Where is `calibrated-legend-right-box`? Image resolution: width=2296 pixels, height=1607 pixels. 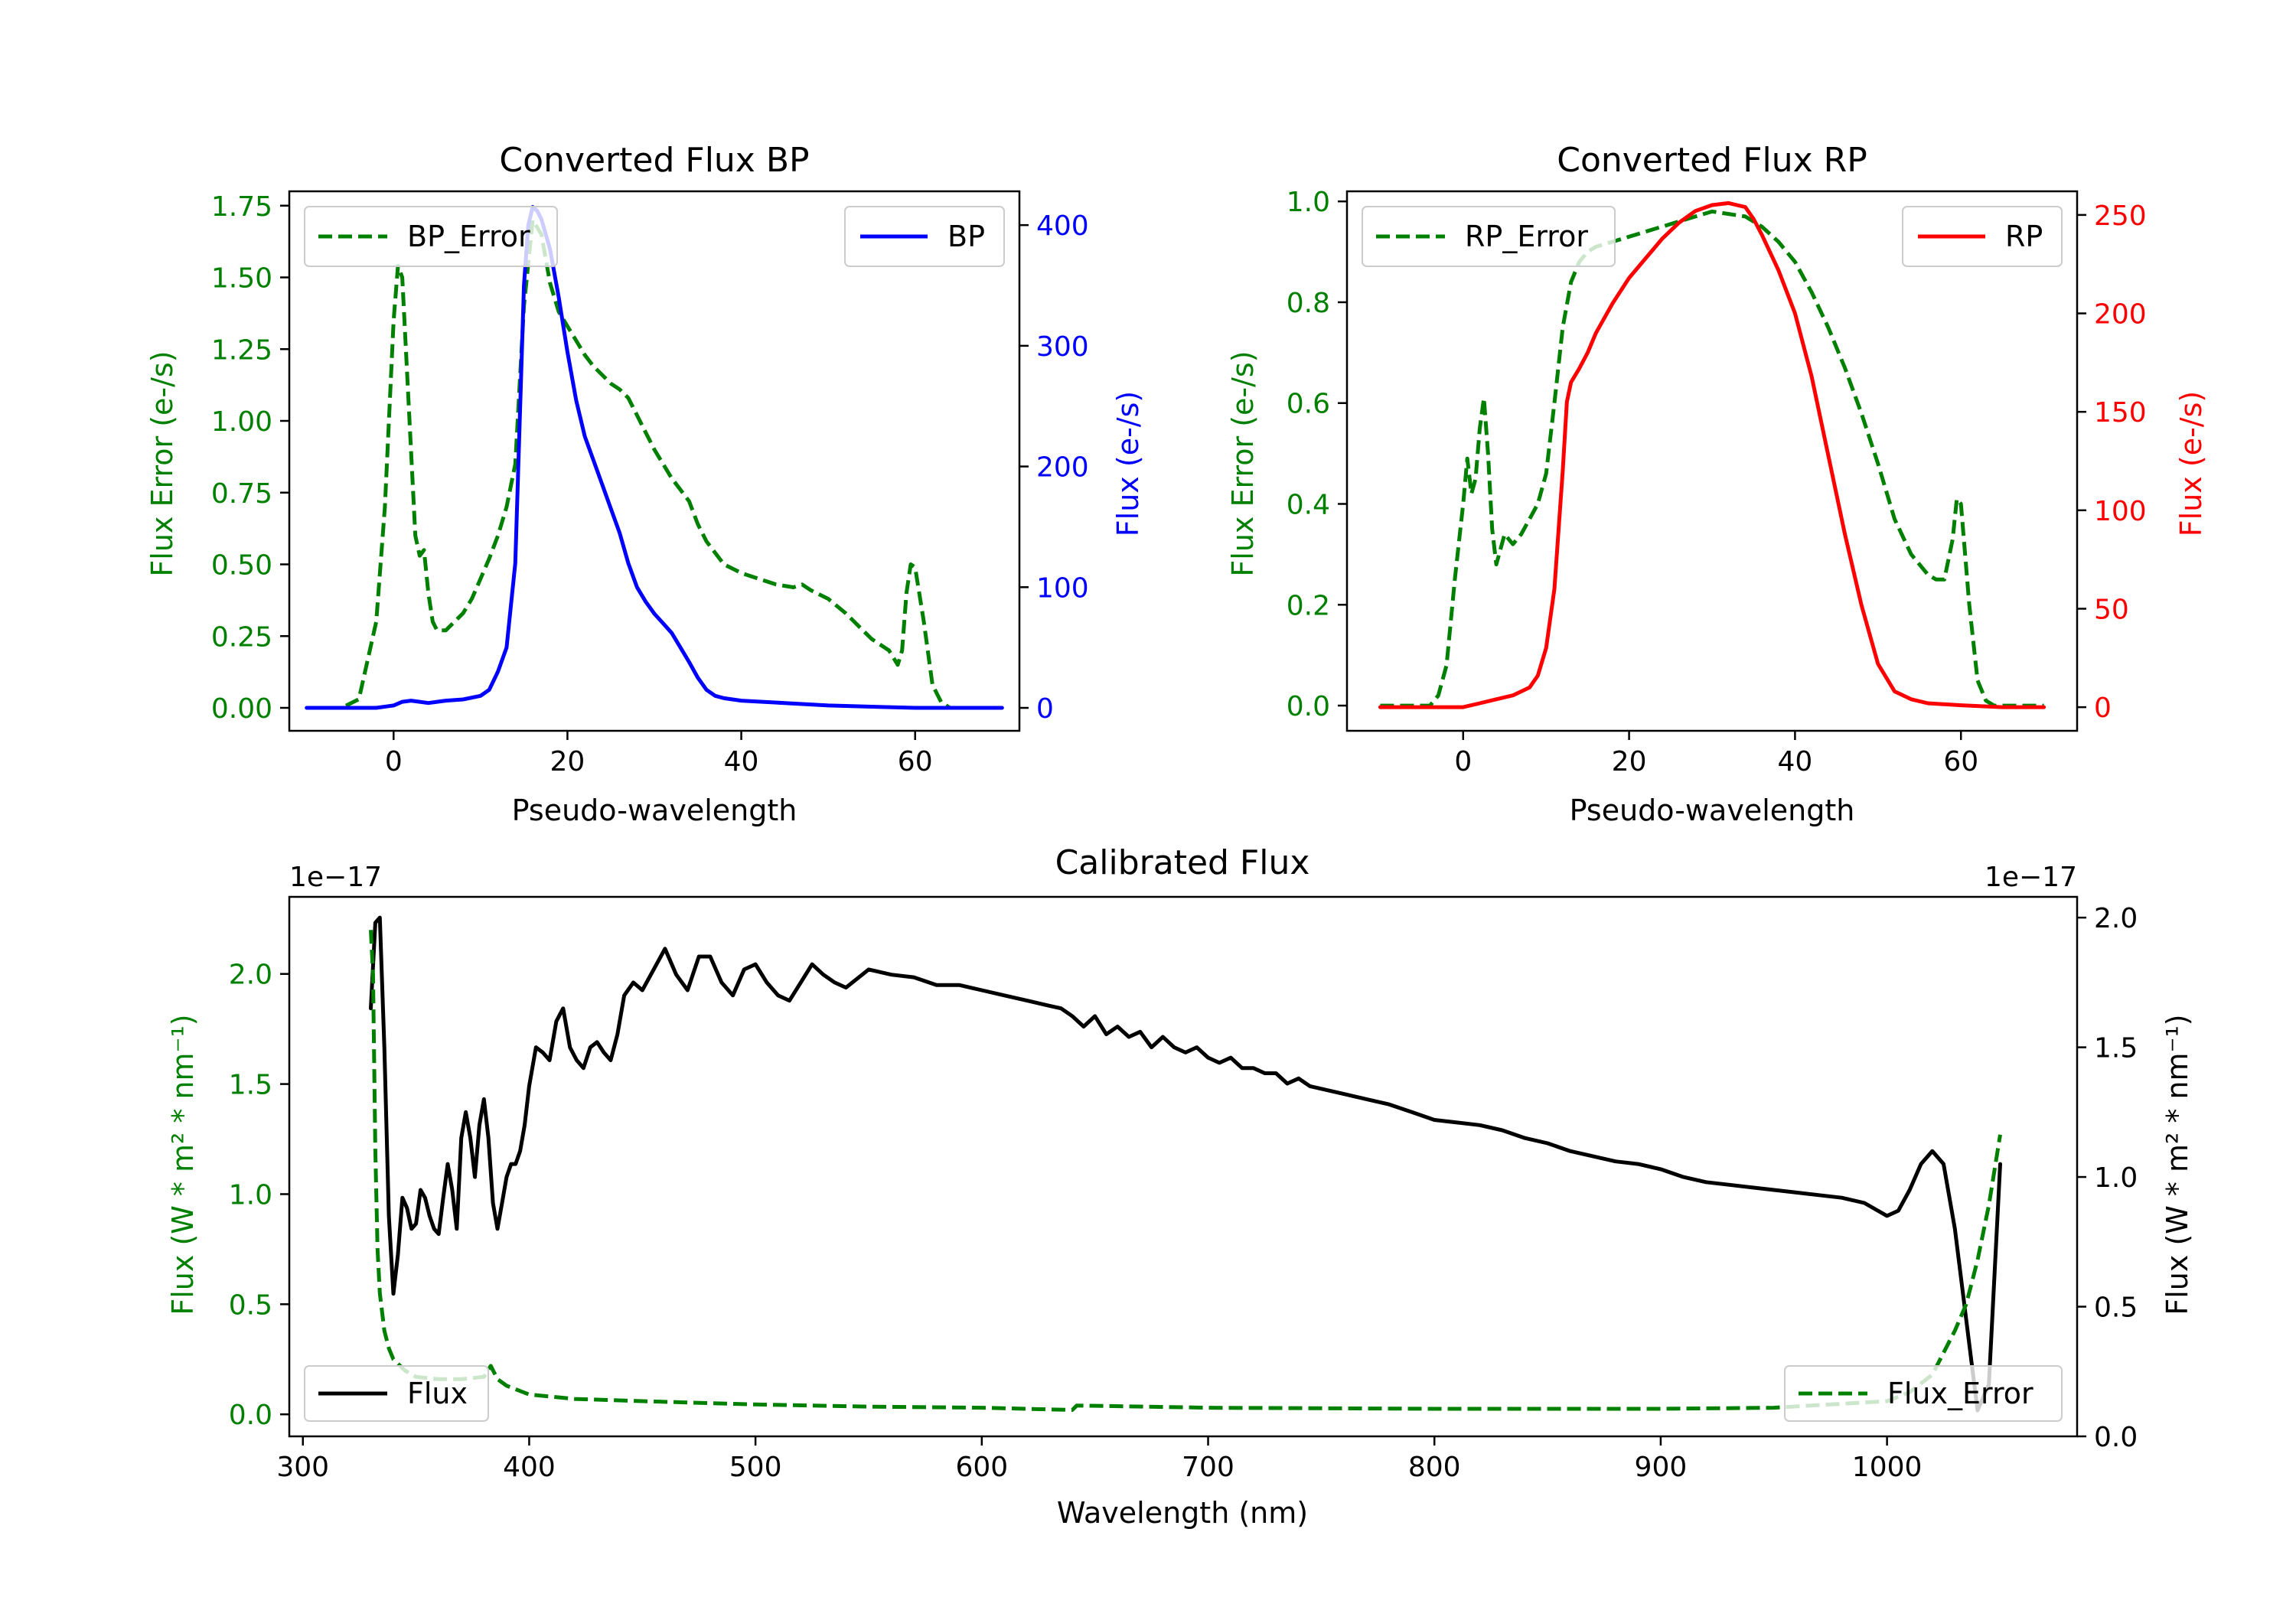
calibrated-legend-right-box is located at coordinates (1923, 1393).